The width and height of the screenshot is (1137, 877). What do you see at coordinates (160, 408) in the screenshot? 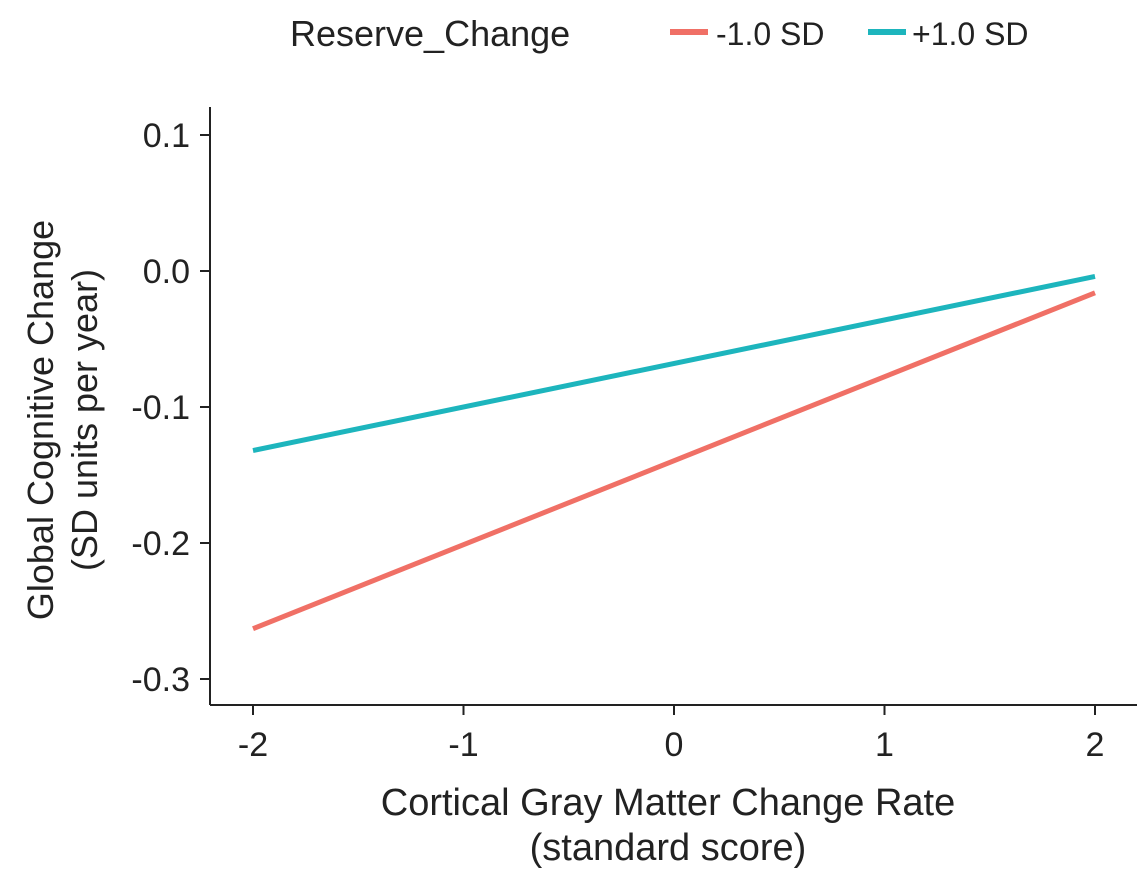
I see `y-tick-label: -0.1` at bounding box center [160, 408].